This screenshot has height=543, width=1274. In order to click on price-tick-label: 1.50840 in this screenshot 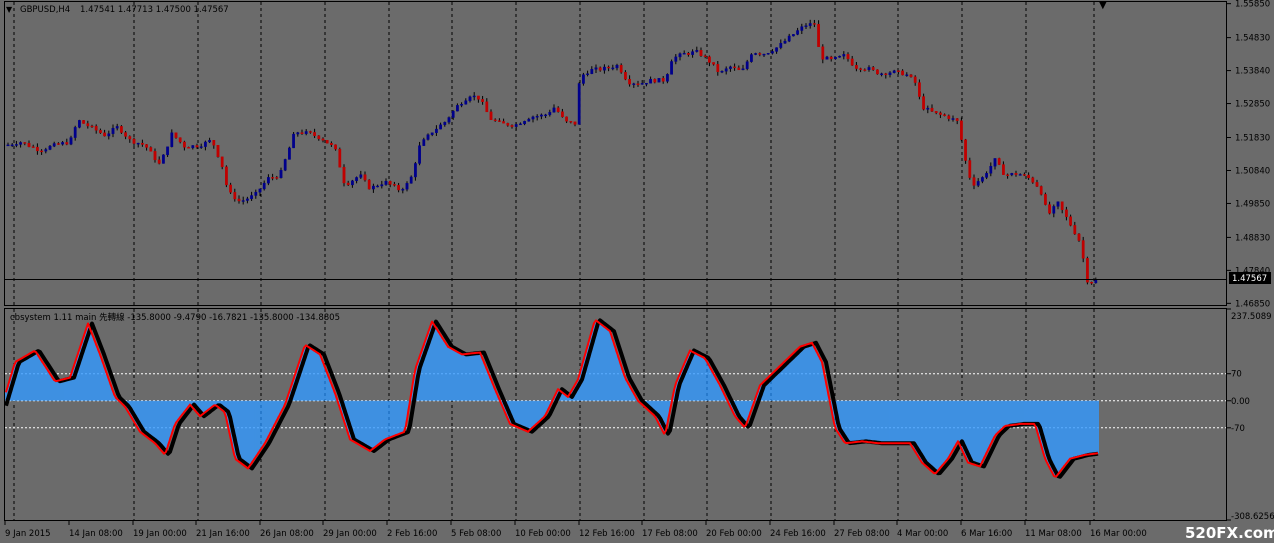, I will do `click(1252, 171)`.